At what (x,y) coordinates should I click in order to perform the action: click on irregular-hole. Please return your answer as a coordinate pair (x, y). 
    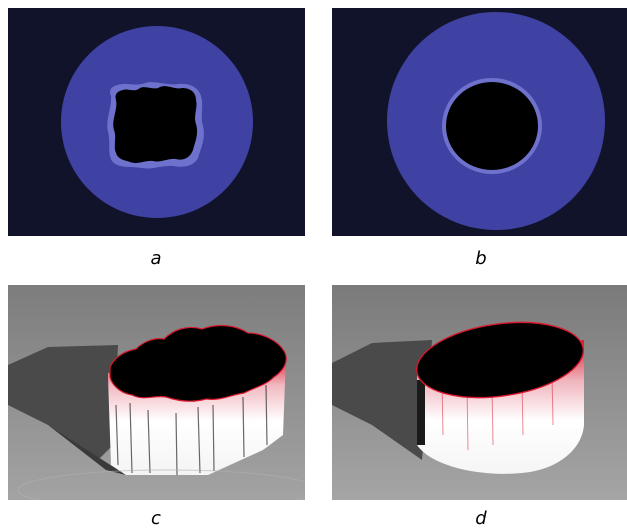
    Looking at the image, I should click on (155, 124).